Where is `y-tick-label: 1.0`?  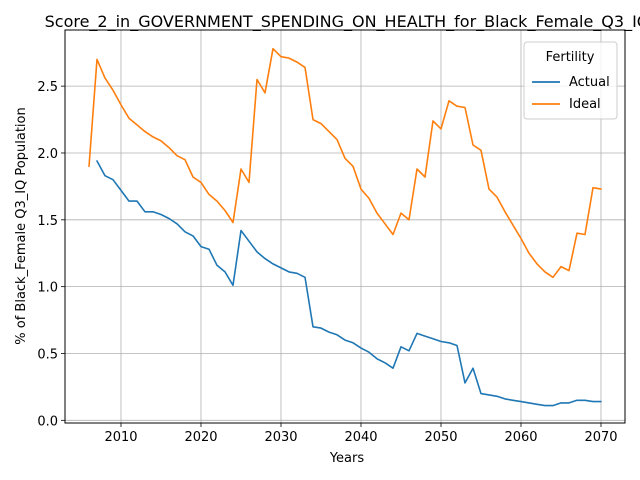
y-tick-label: 1.0 is located at coordinates (47, 288).